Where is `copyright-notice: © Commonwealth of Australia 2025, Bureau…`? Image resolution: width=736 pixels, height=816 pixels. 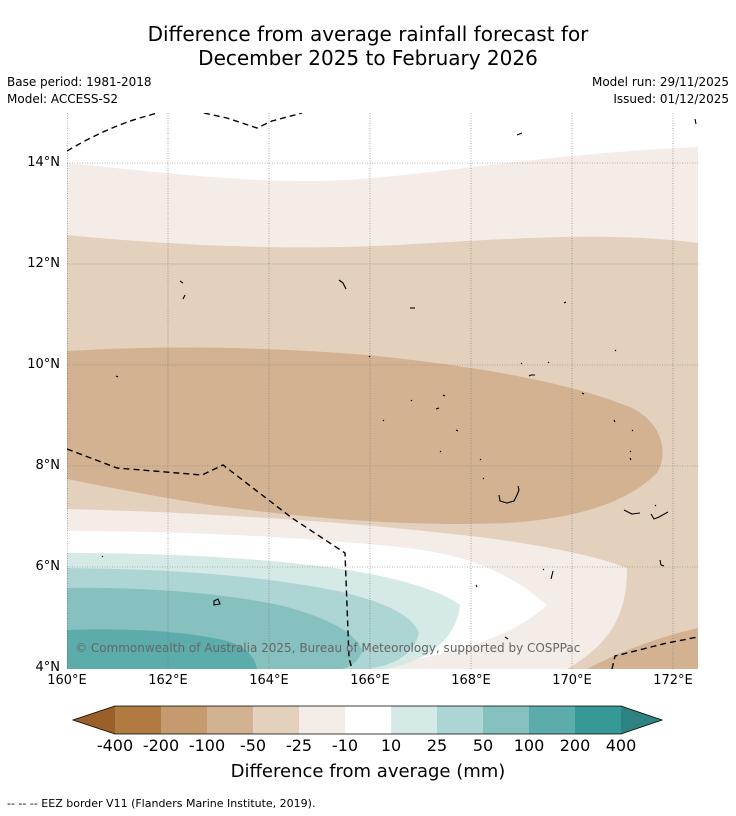 copyright-notice: © Commonwealth of Australia 2025, Bureau… is located at coordinates (328, 648).